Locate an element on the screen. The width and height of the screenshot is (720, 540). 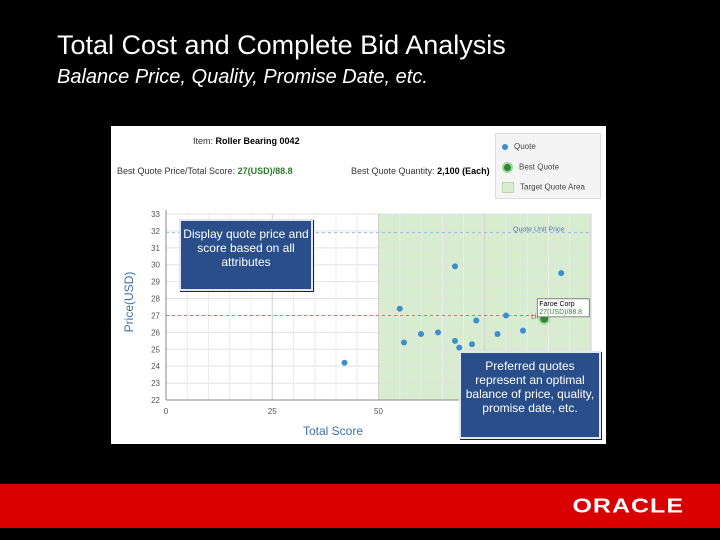
y-tick-label: 25 is located at coordinates (155, 349).